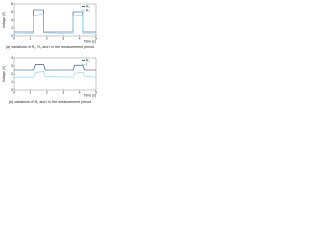 Image resolution: width=320 pixels, height=240 pixels. What do you see at coordinates (88, 10) in the screenshot?
I see `legend-label: R₂` at bounding box center [88, 10].